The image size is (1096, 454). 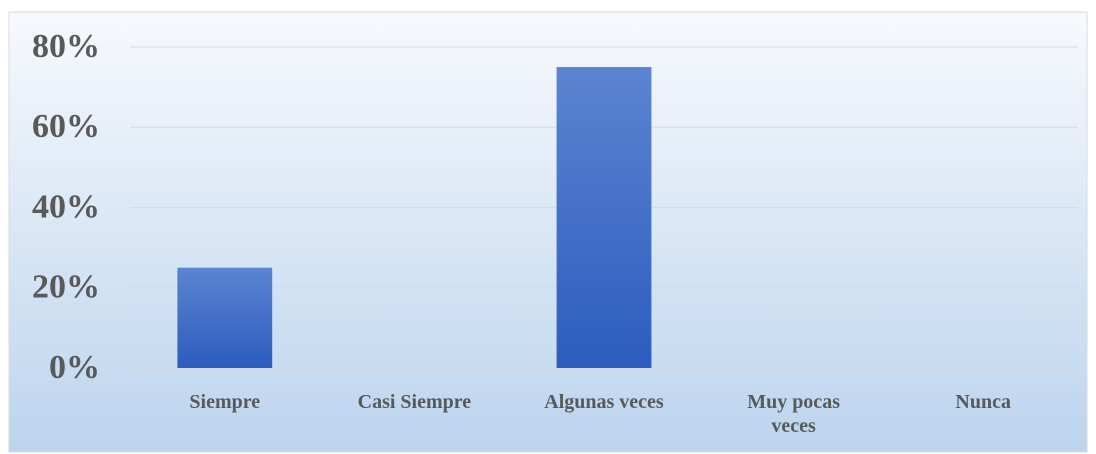 I want to click on x-tick-label: Siempre, so click(x=225, y=402).